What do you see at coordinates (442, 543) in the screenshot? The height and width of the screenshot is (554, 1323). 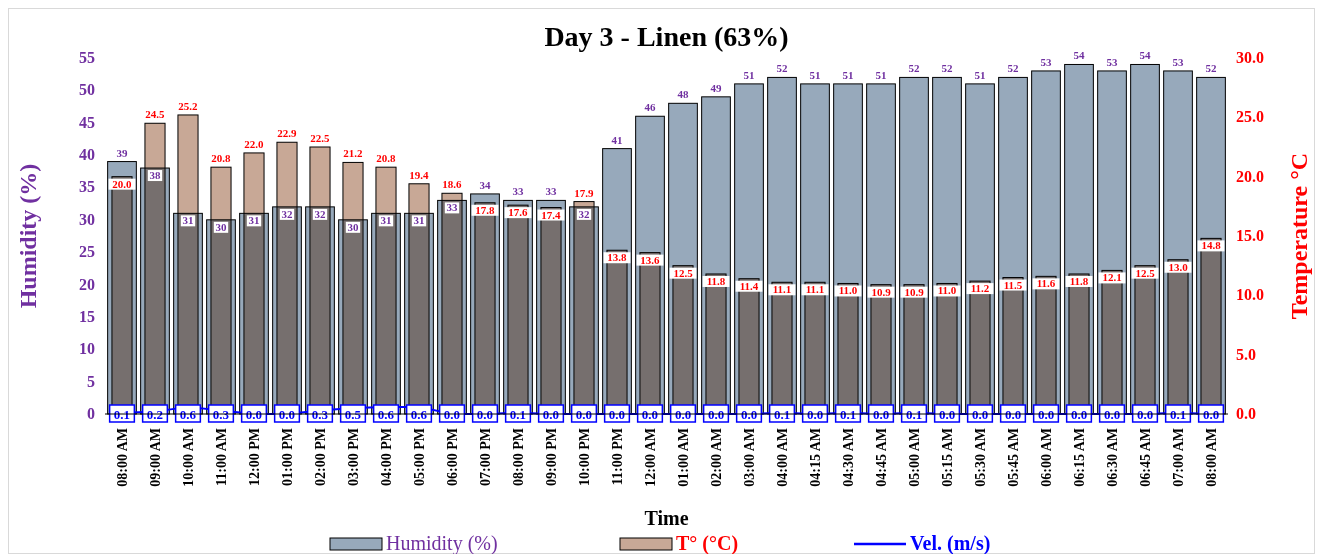 I see `legend-label: Humidity (%)` at bounding box center [442, 543].